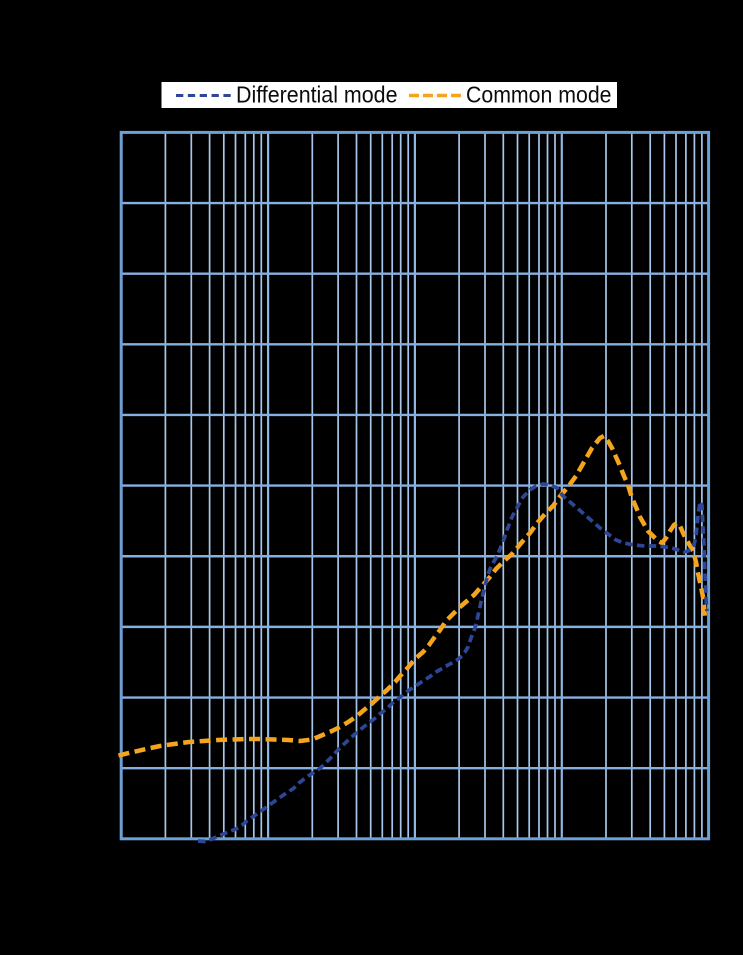  Describe the element at coordinates (539, 95) in the screenshot. I see `svg-text: Common mode` at that location.